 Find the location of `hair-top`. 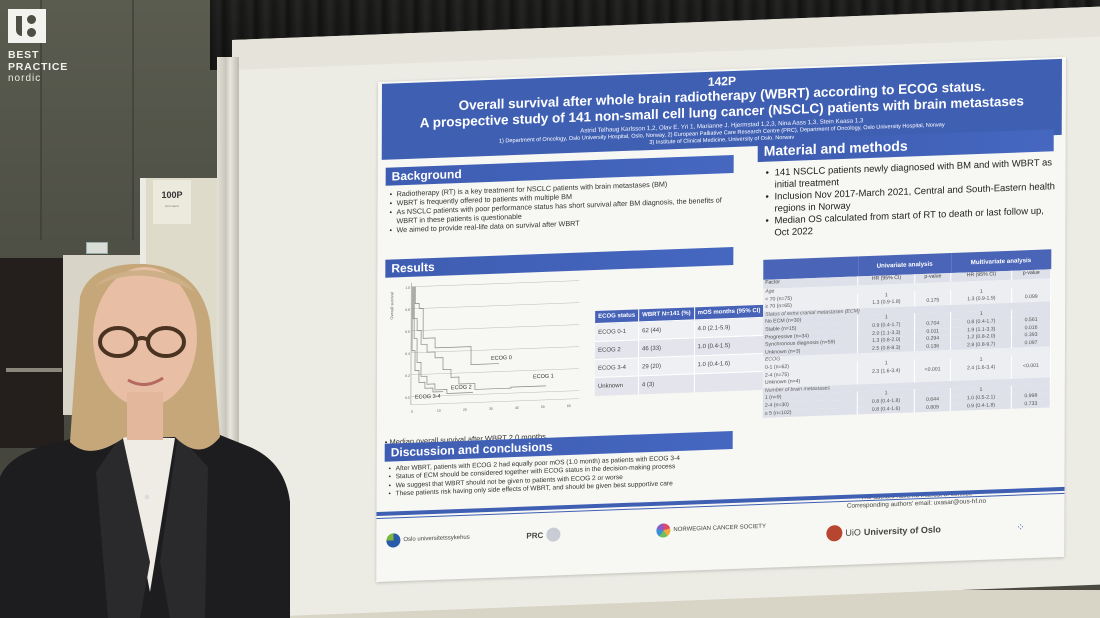

hair-top is located at coordinates (145, 281).